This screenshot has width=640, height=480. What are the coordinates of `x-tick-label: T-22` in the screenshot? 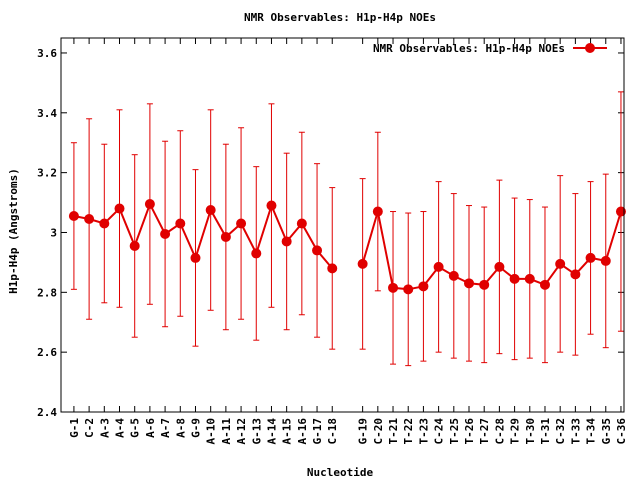 It's located at (408, 431).